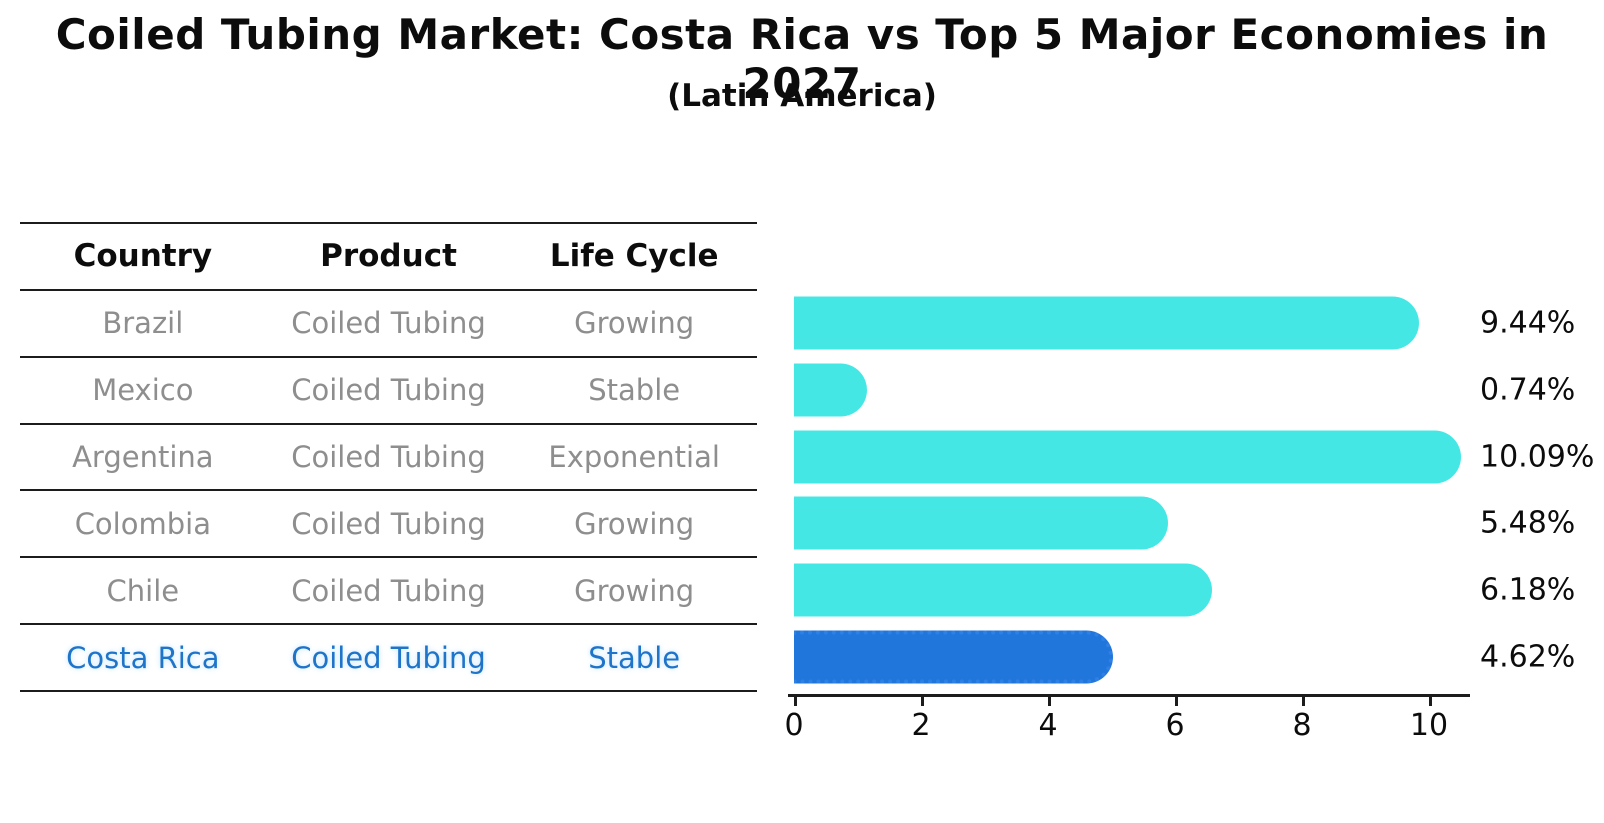 This screenshot has width=1604, height=823. What do you see at coordinates (794, 725) in the screenshot?
I see `x-axis-tick-label: 0` at bounding box center [794, 725].